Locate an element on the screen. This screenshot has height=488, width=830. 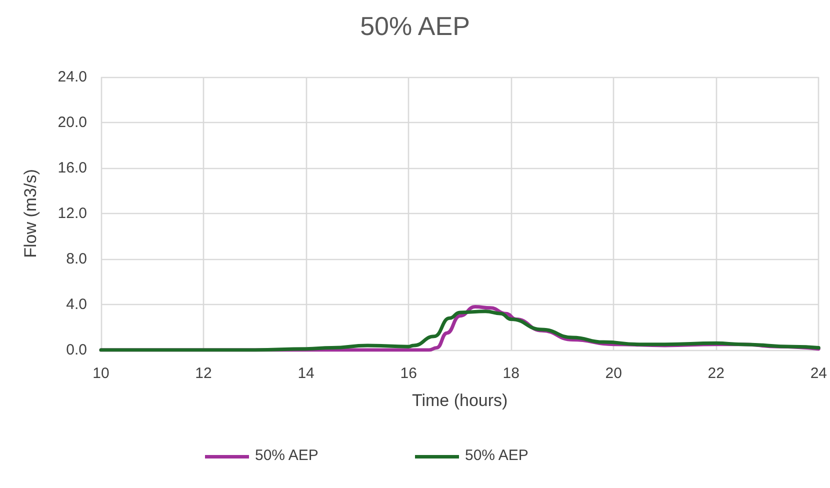
y-tick-label: 24.0 is located at coordinates (72, 77).